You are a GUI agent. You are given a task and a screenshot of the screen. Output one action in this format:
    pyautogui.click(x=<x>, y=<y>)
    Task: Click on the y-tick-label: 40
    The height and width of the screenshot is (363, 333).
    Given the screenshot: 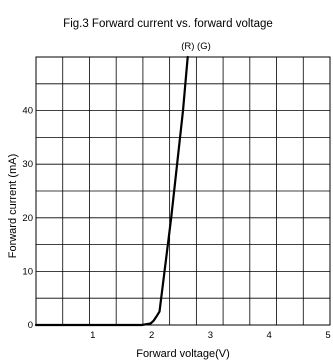 What is the action you would take?
    pyautogui.click(x=27, y=111)
    